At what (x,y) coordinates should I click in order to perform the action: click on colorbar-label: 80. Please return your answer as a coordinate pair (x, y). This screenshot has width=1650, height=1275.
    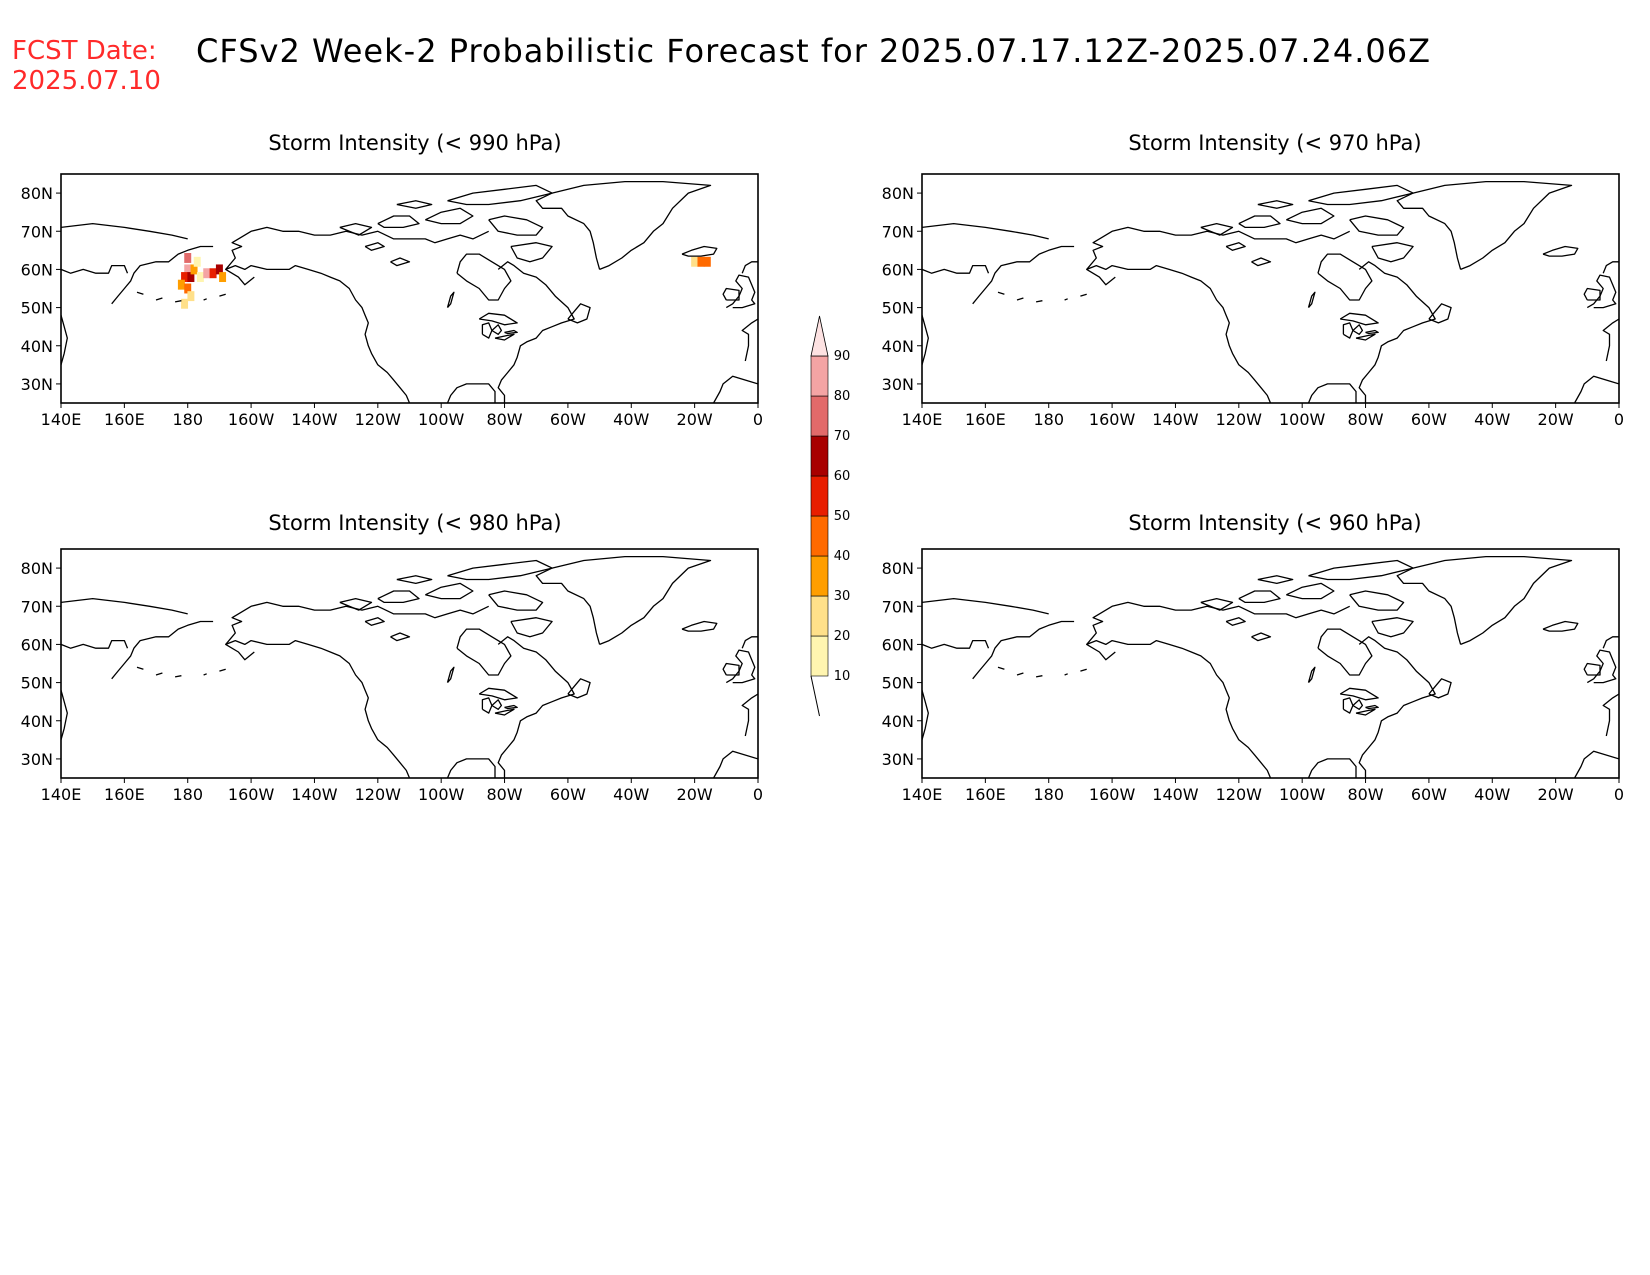
    Looking at the image, I should click on (842, 396).